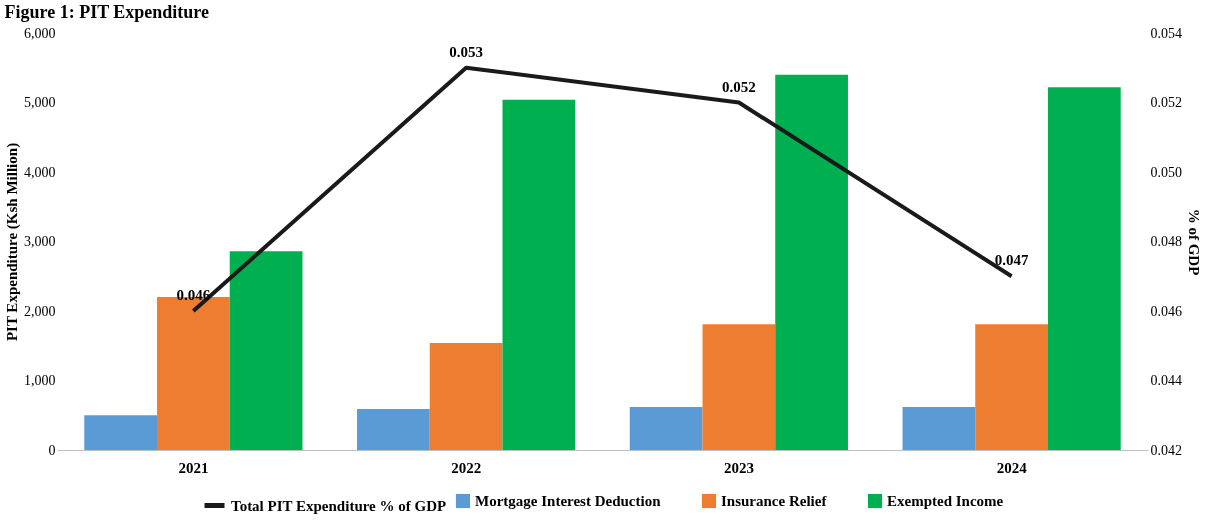  Describe the element at coordinates (1012, 467) in the screenshot. I see `x-tick-label: 2024` at that location.